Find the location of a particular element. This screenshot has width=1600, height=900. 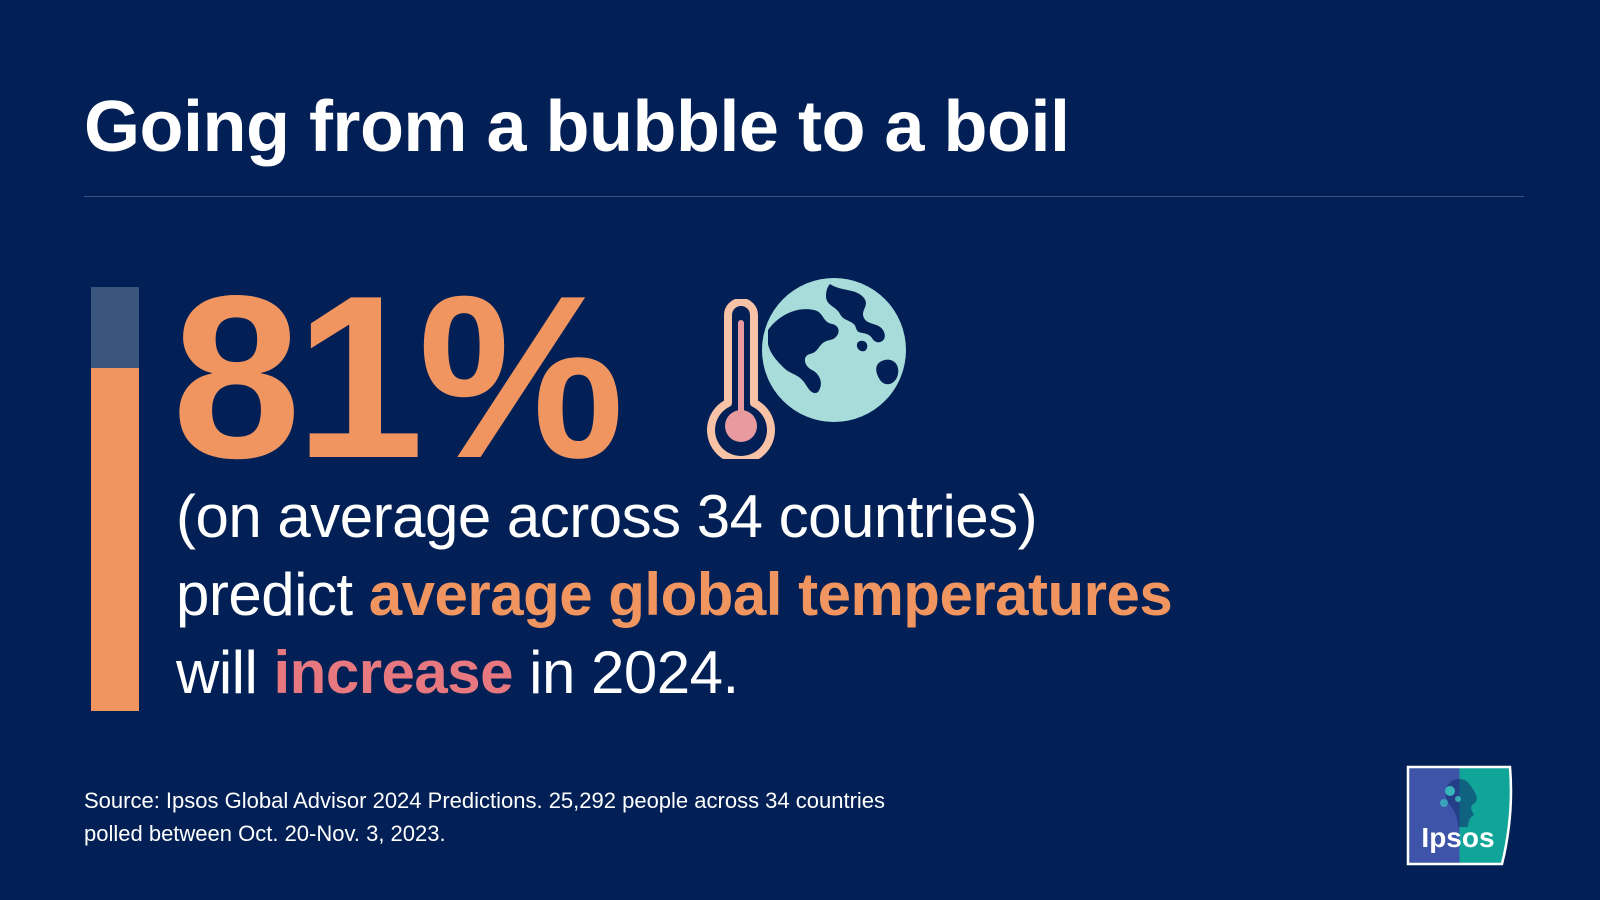

logo-text: Ipsos is located at coordinates (1457, 837).